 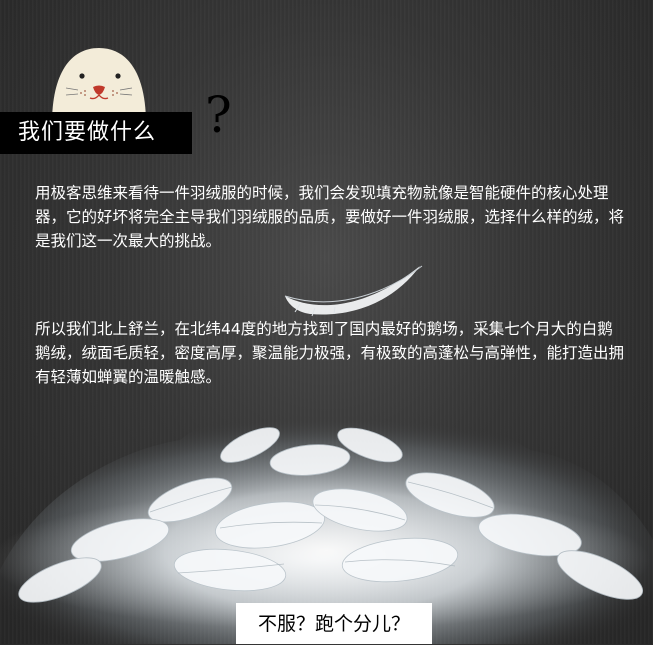 I want to click on section-title: 我们要做什么, so click(x=96, y=133).